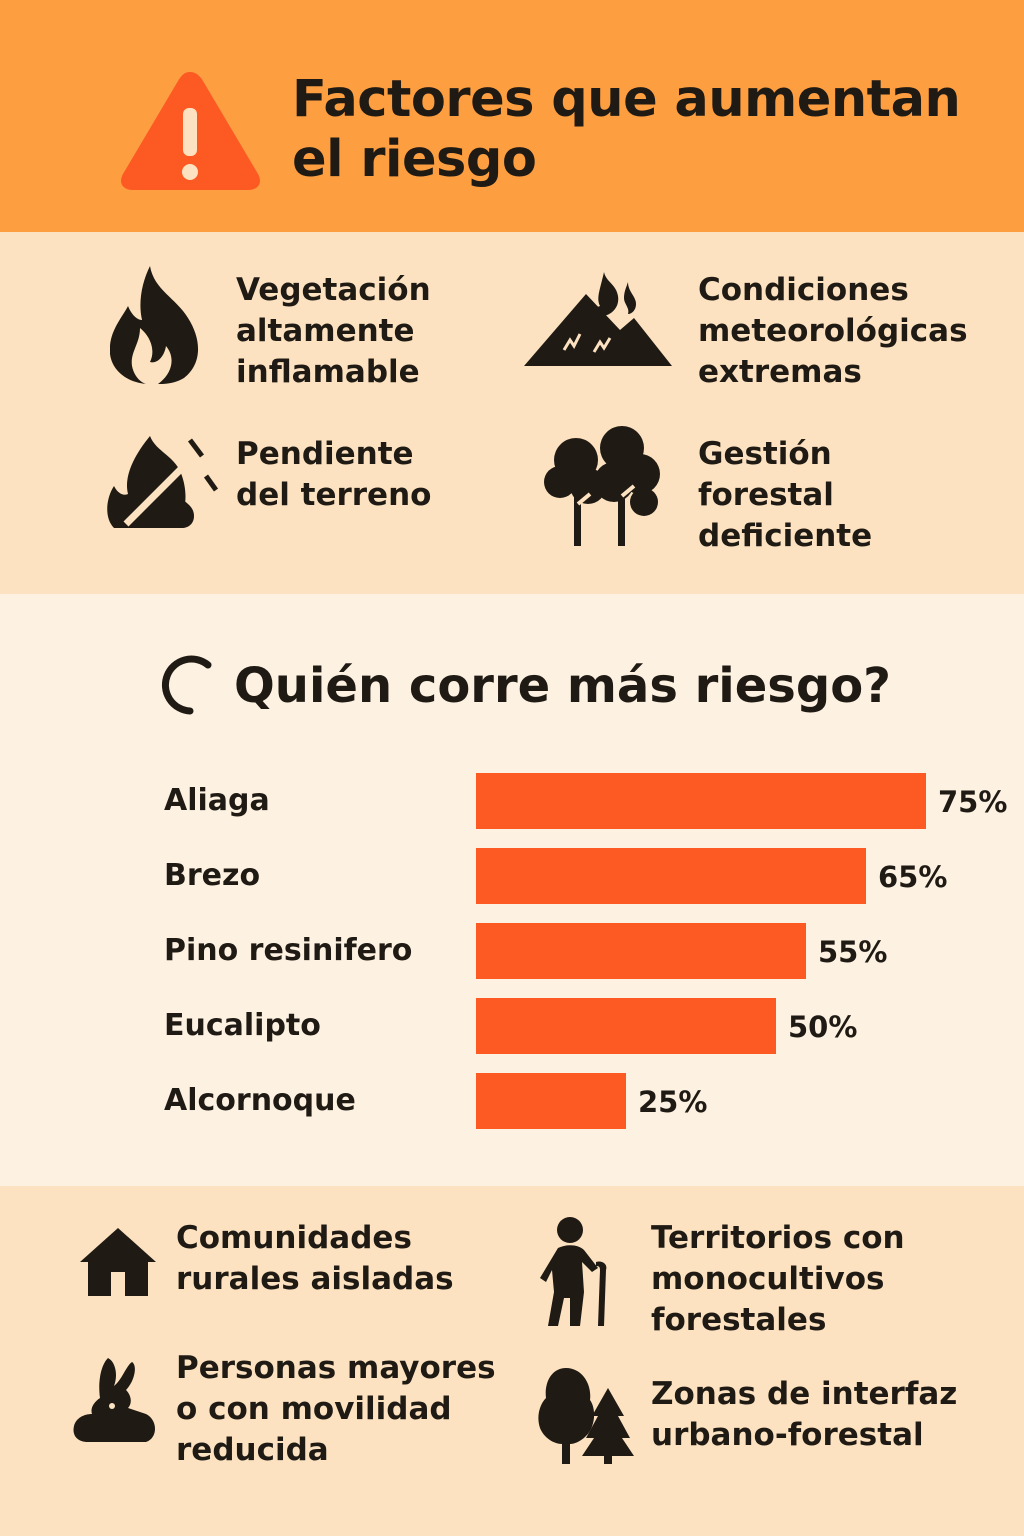 The width and height of the screenshot is (1024, 1536). I want to click on group-label: Territorios con monocultivos forestales, so click(778, 1279).